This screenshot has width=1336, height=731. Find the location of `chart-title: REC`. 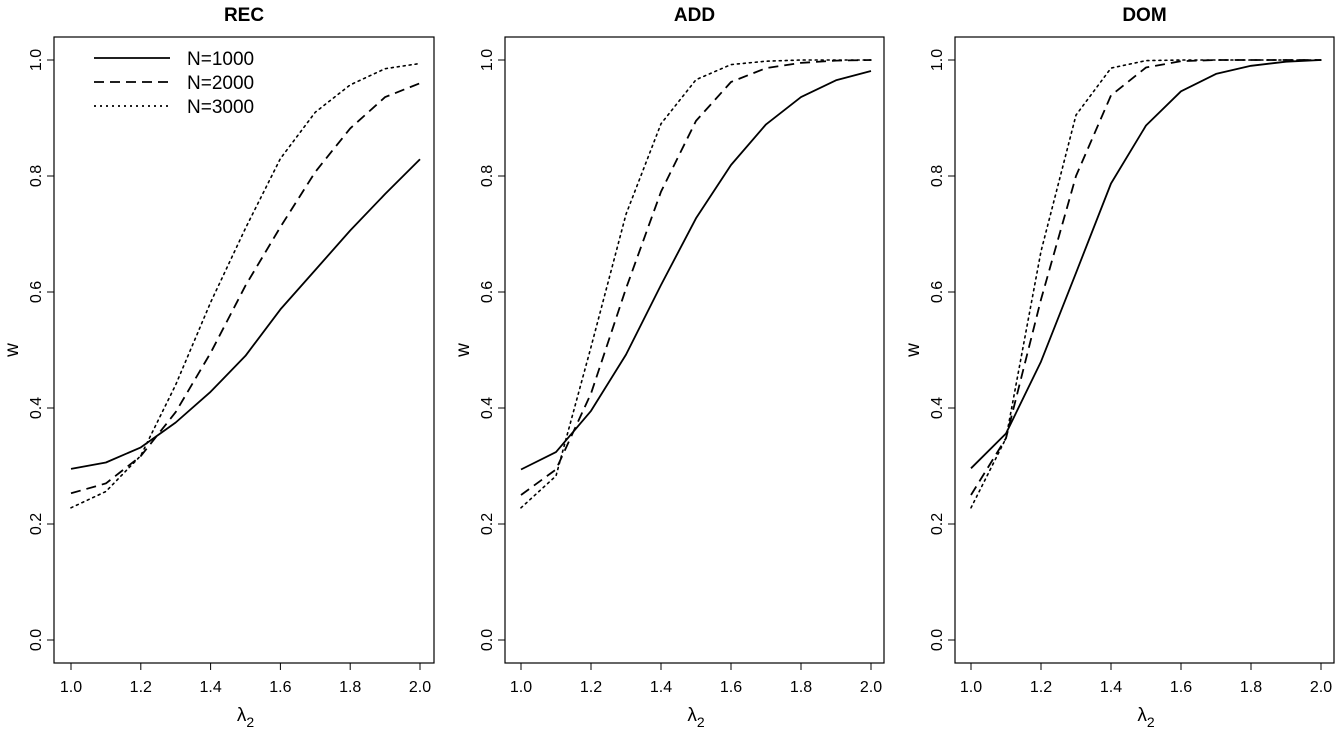

chart-title: REC is located at coordinates (244, 15).